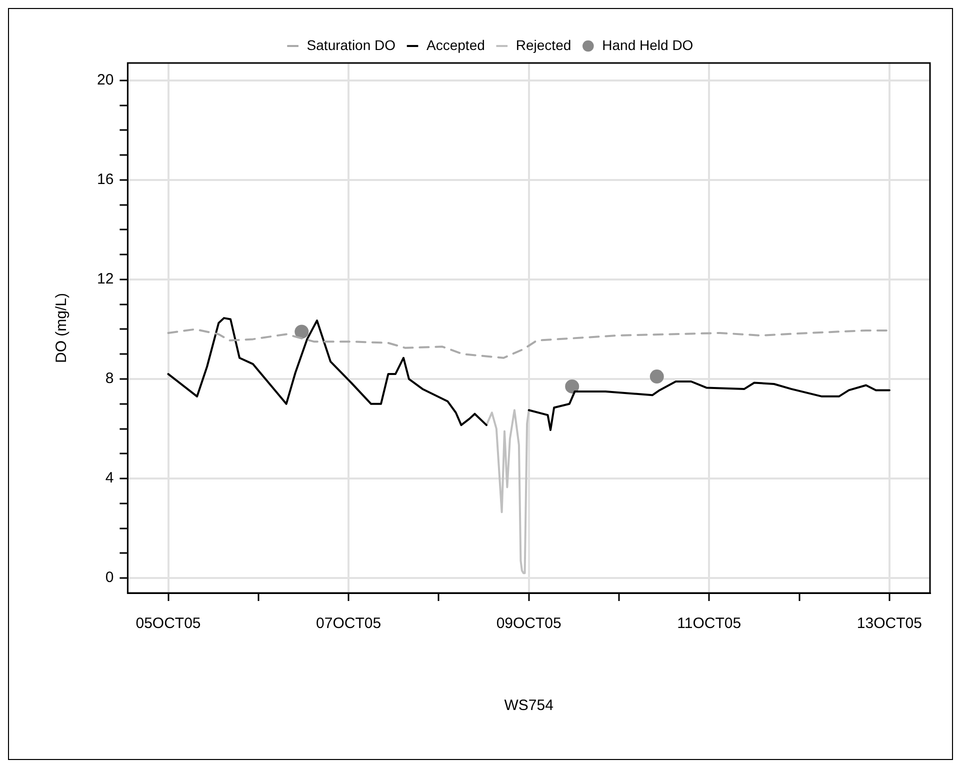  What do you see at coordinates (709, 623) in the screenshot?
I see `x-tick-label: 11OCT05` at bounding box center [709, 623].